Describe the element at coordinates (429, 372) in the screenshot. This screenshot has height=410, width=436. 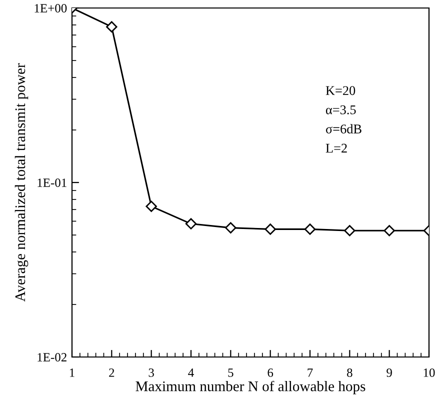
I see `x-tick-label: 10` at that location.